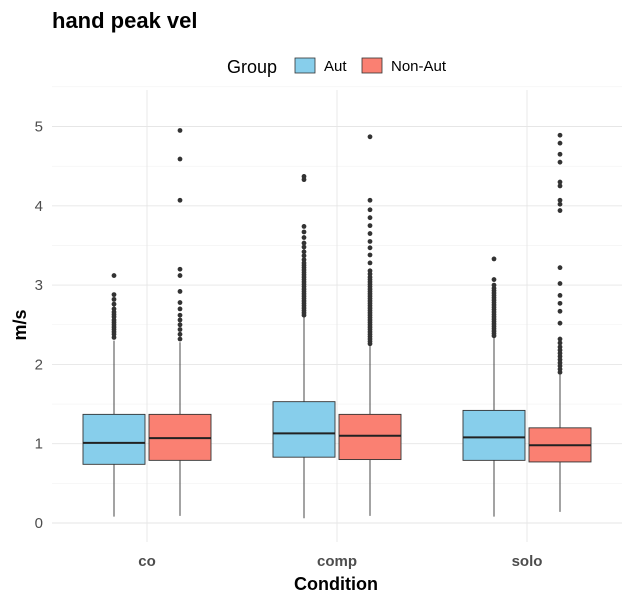 Image resolution: width=632 pixels, height=603 pixels. I want to click on boxplot-non-aut-solo, so click(560, 322).